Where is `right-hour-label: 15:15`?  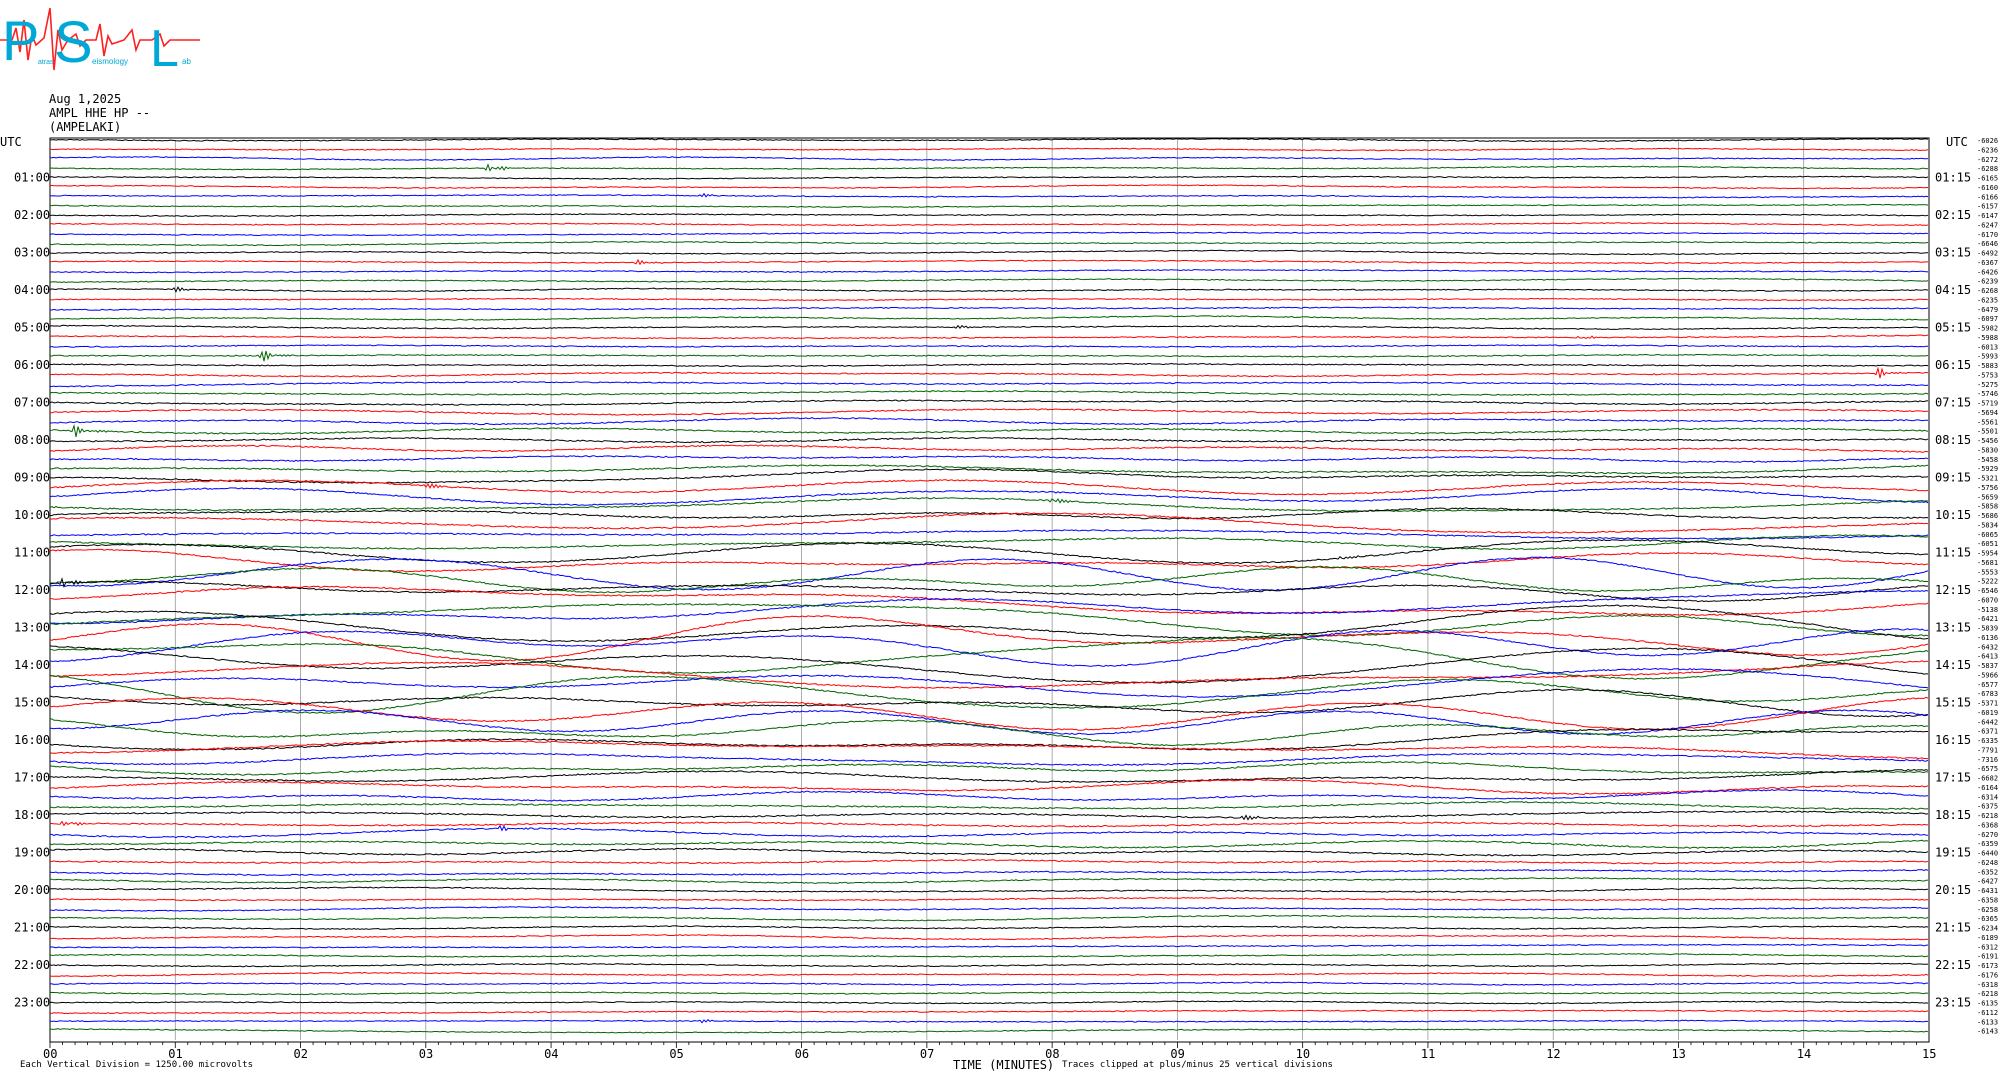
right-hour-label: 15:15 is located at coordinates (1953, 703).